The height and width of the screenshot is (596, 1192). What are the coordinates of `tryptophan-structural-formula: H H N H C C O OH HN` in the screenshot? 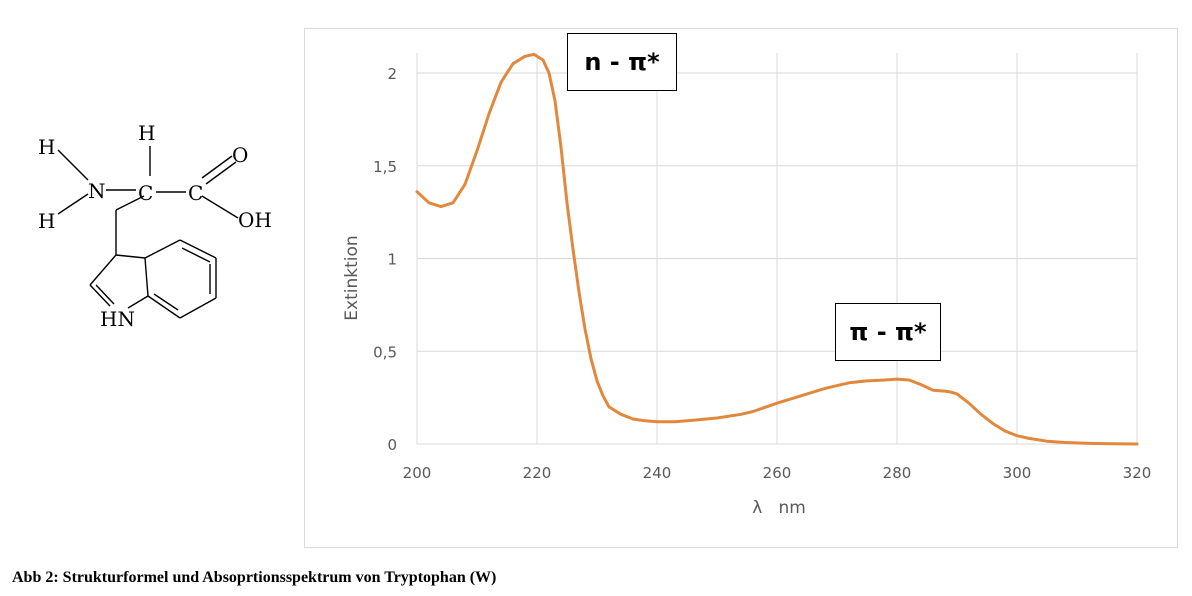 It's located at (155, 226).